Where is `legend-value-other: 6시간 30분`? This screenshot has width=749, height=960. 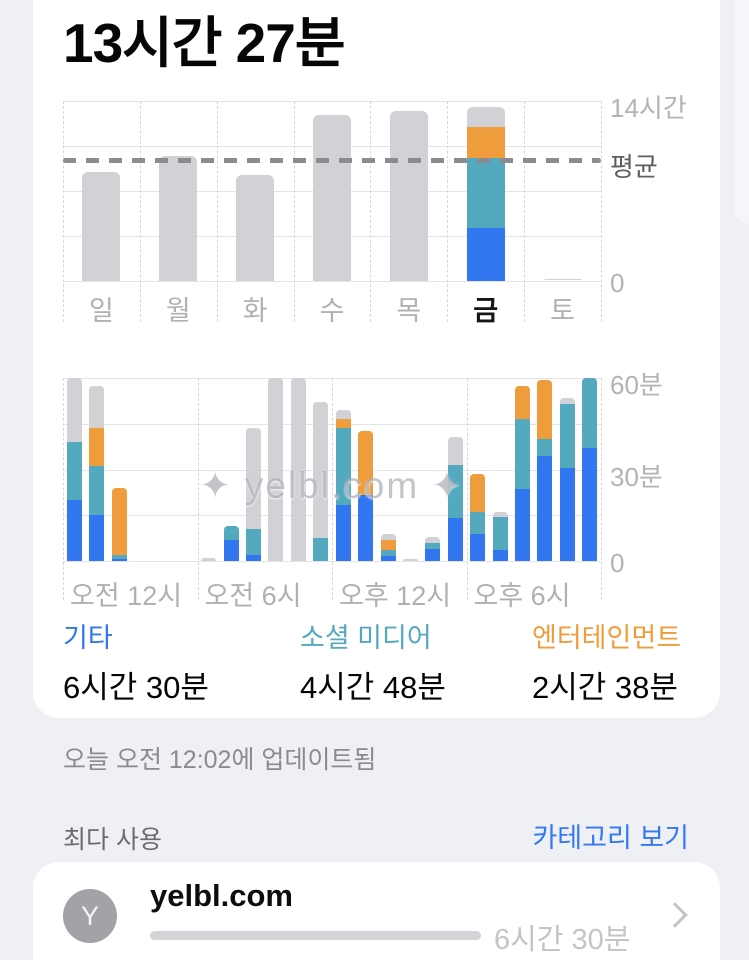
legend-value-other: 6시간 30분 is located at coordinates (136, 687).